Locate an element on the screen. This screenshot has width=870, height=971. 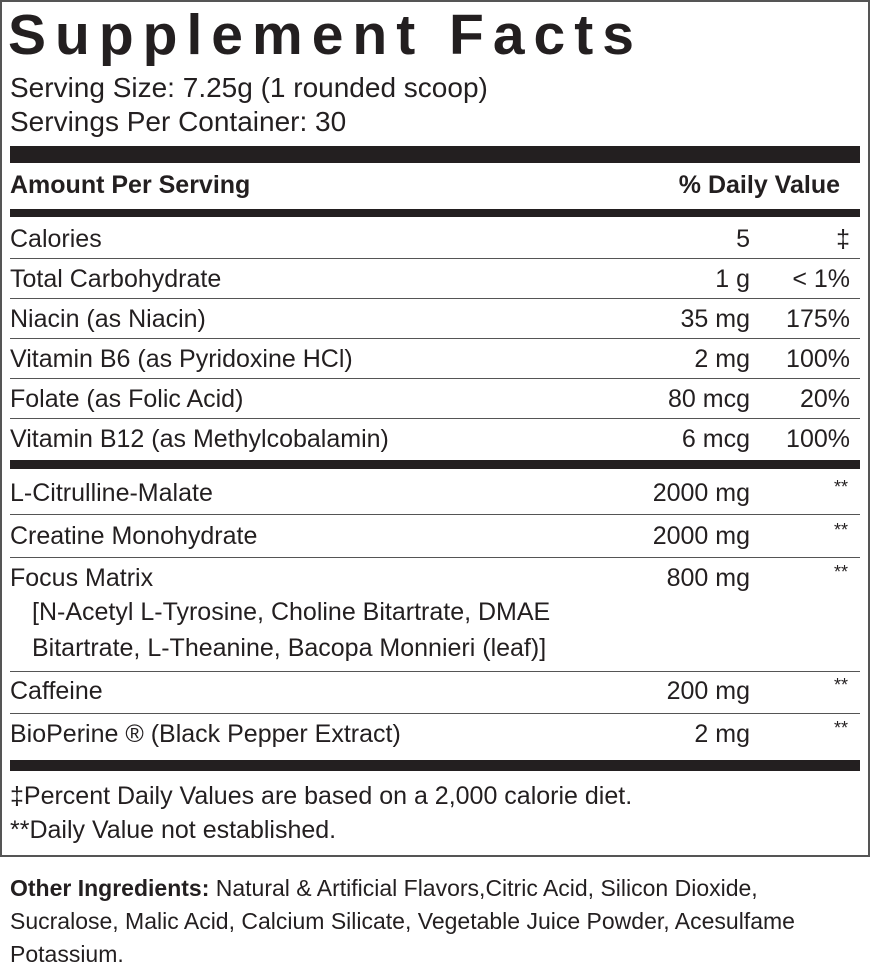
footnote-not-established: **Daily Value not established. is located at coordinates (173, 830).